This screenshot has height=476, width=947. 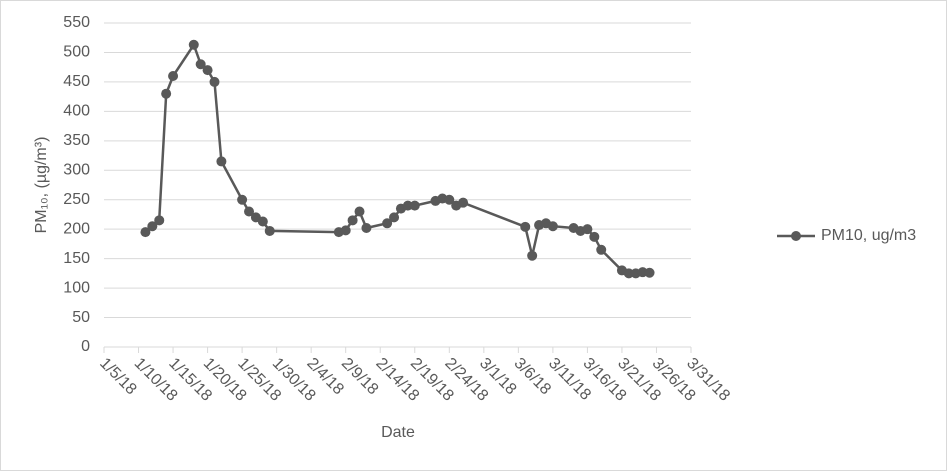 I want to click on legend-marker, so click(x=796, y=236).